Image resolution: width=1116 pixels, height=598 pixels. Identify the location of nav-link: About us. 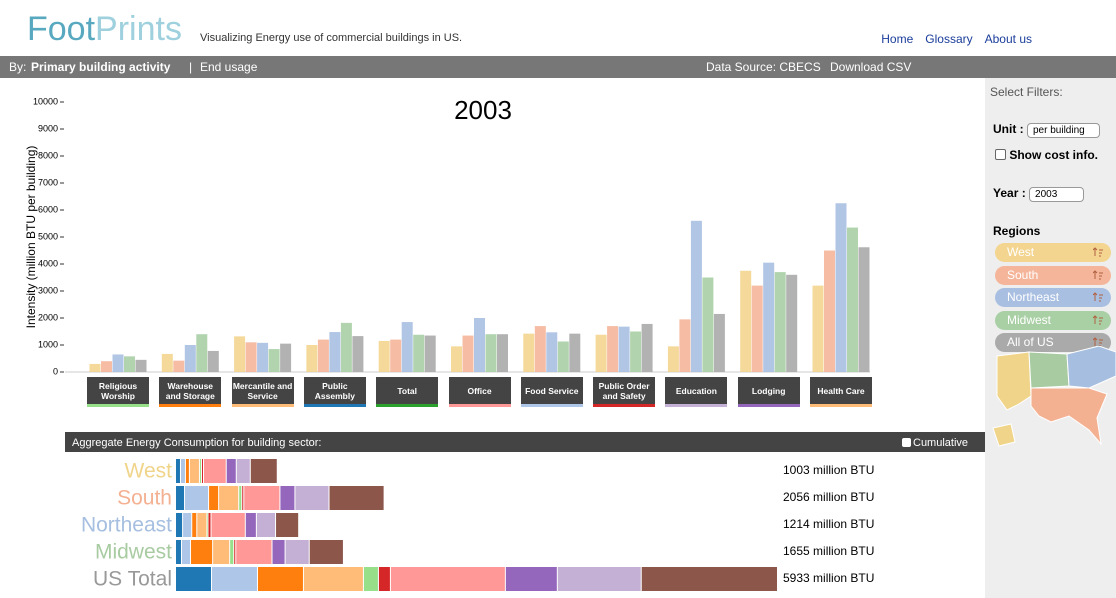
(1008, 39).